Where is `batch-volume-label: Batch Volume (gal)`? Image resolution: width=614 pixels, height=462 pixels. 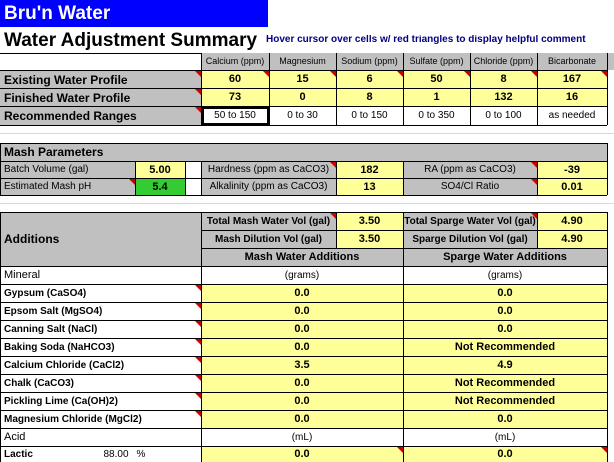 batch-volume-label: Batch Volume (gal) is located at coordinates (46, 169).